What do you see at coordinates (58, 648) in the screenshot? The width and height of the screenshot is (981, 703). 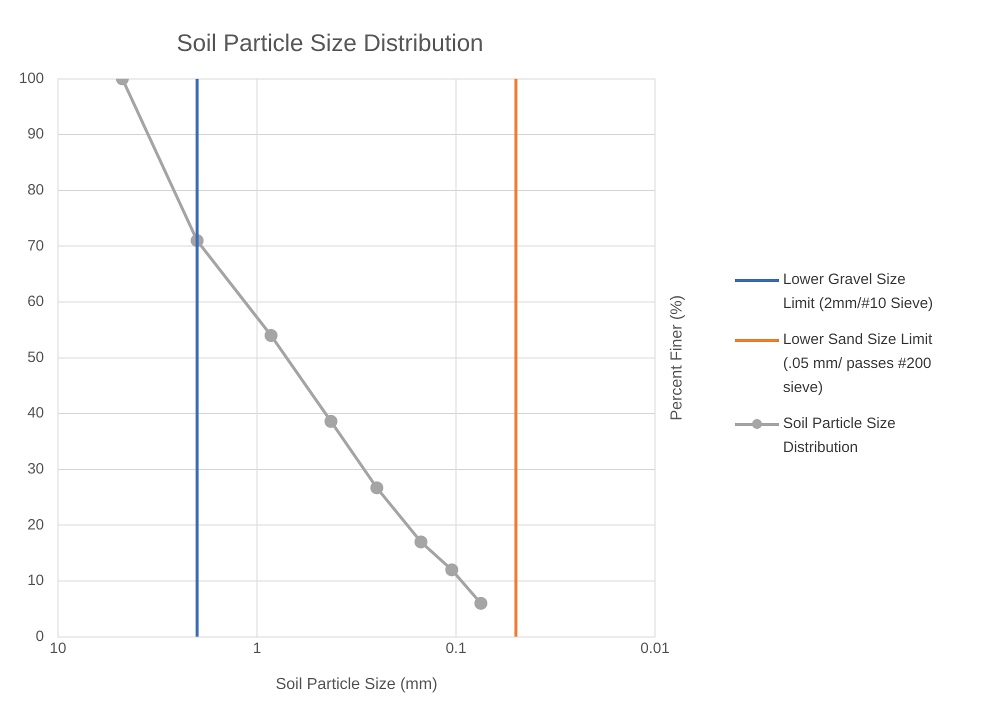 I see `x-tick-label: 10` at bounding box center [58, 648].